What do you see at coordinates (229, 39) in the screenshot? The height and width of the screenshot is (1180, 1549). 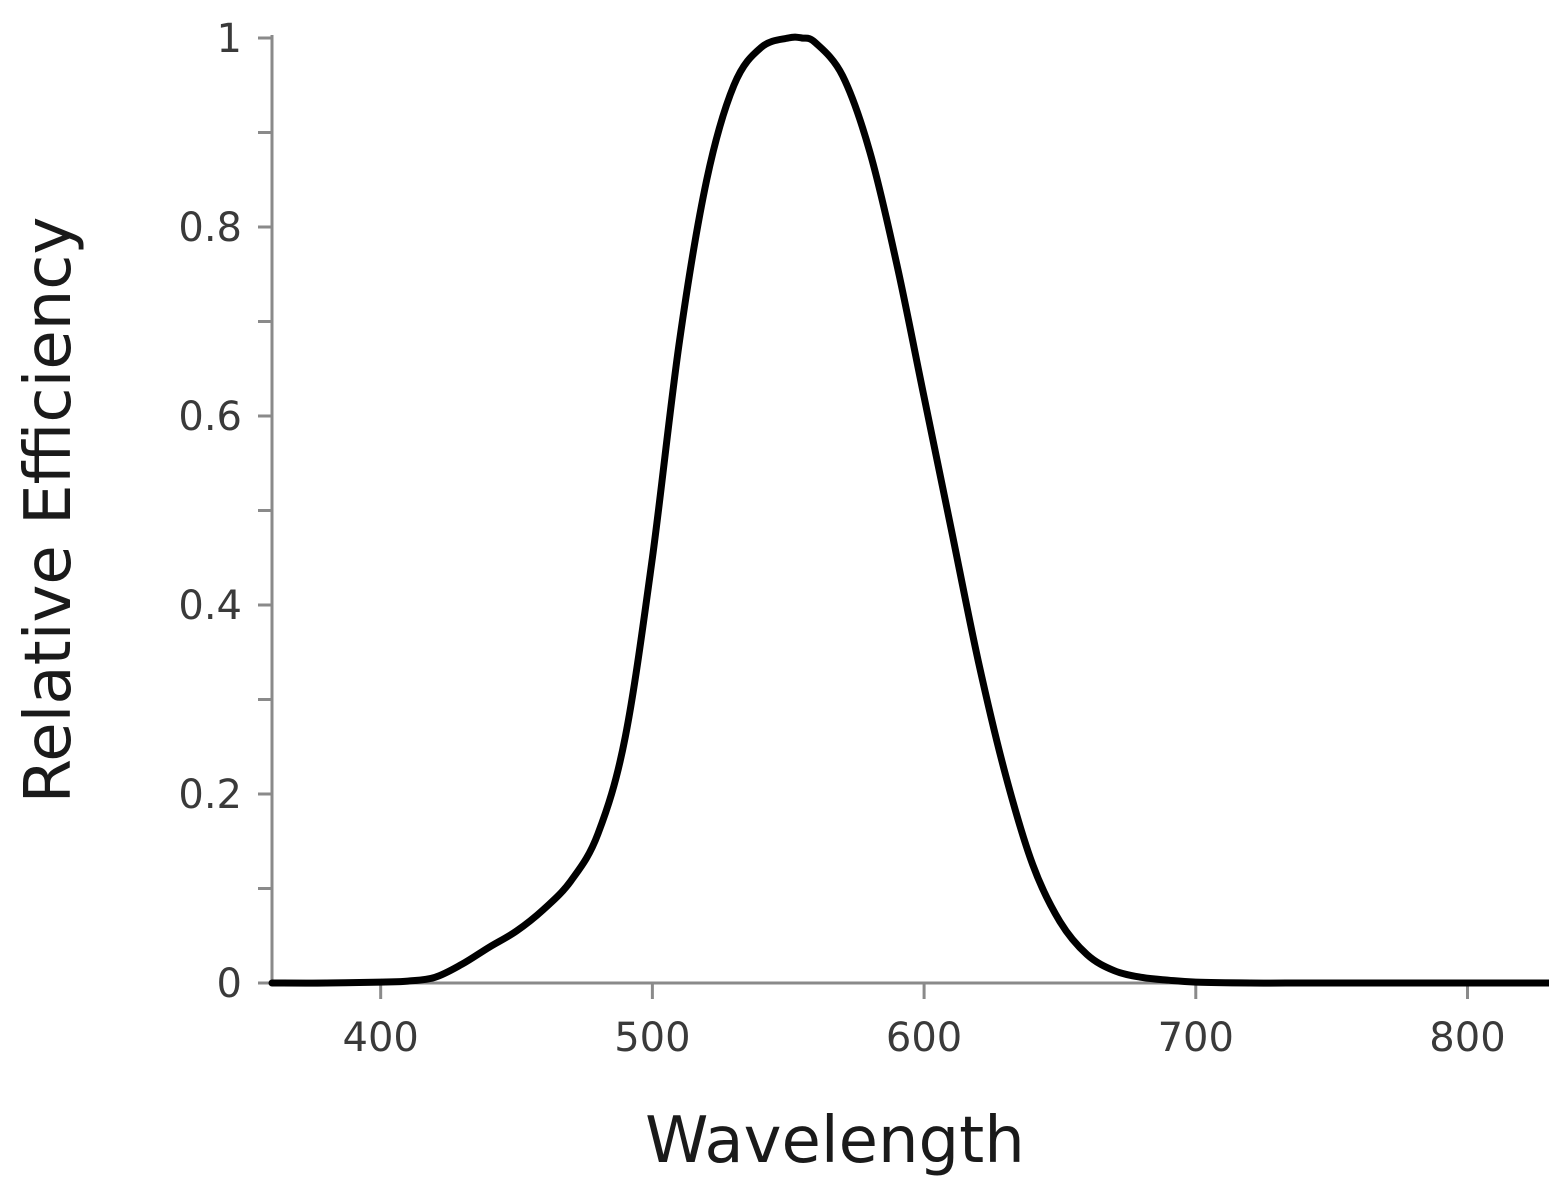 I see `y-tick-label: 1` at bounding box center [229, 39].